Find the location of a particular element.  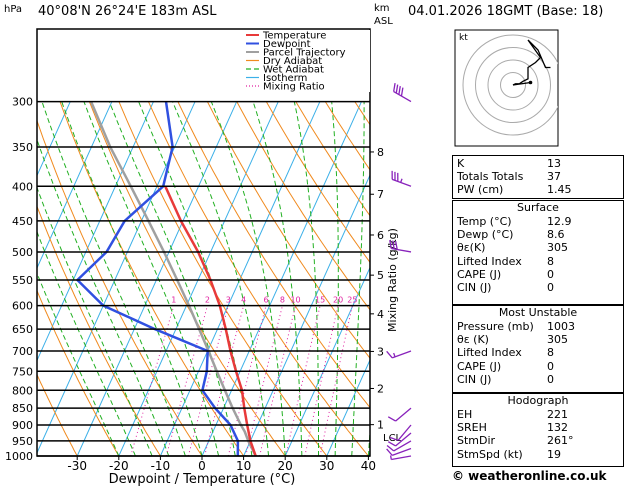

legend-entry: Wet Adiabat is located at coordinates (293, 70).